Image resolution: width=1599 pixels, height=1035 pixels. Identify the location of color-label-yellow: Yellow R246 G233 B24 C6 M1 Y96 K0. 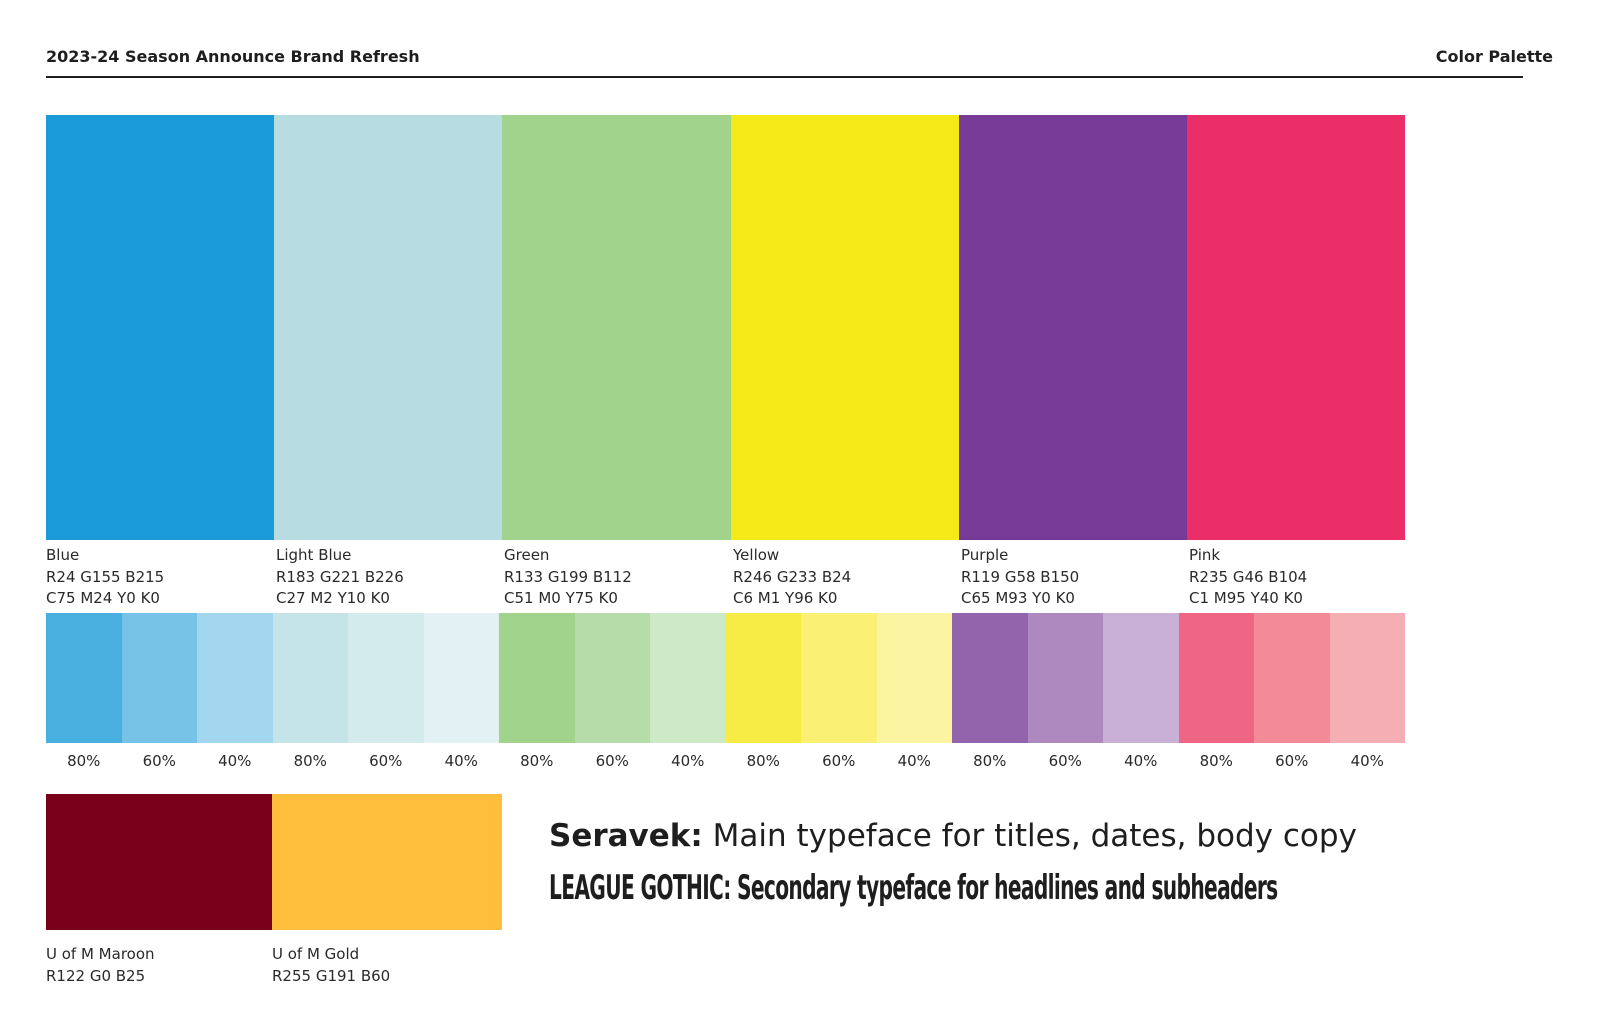
(792, 577).